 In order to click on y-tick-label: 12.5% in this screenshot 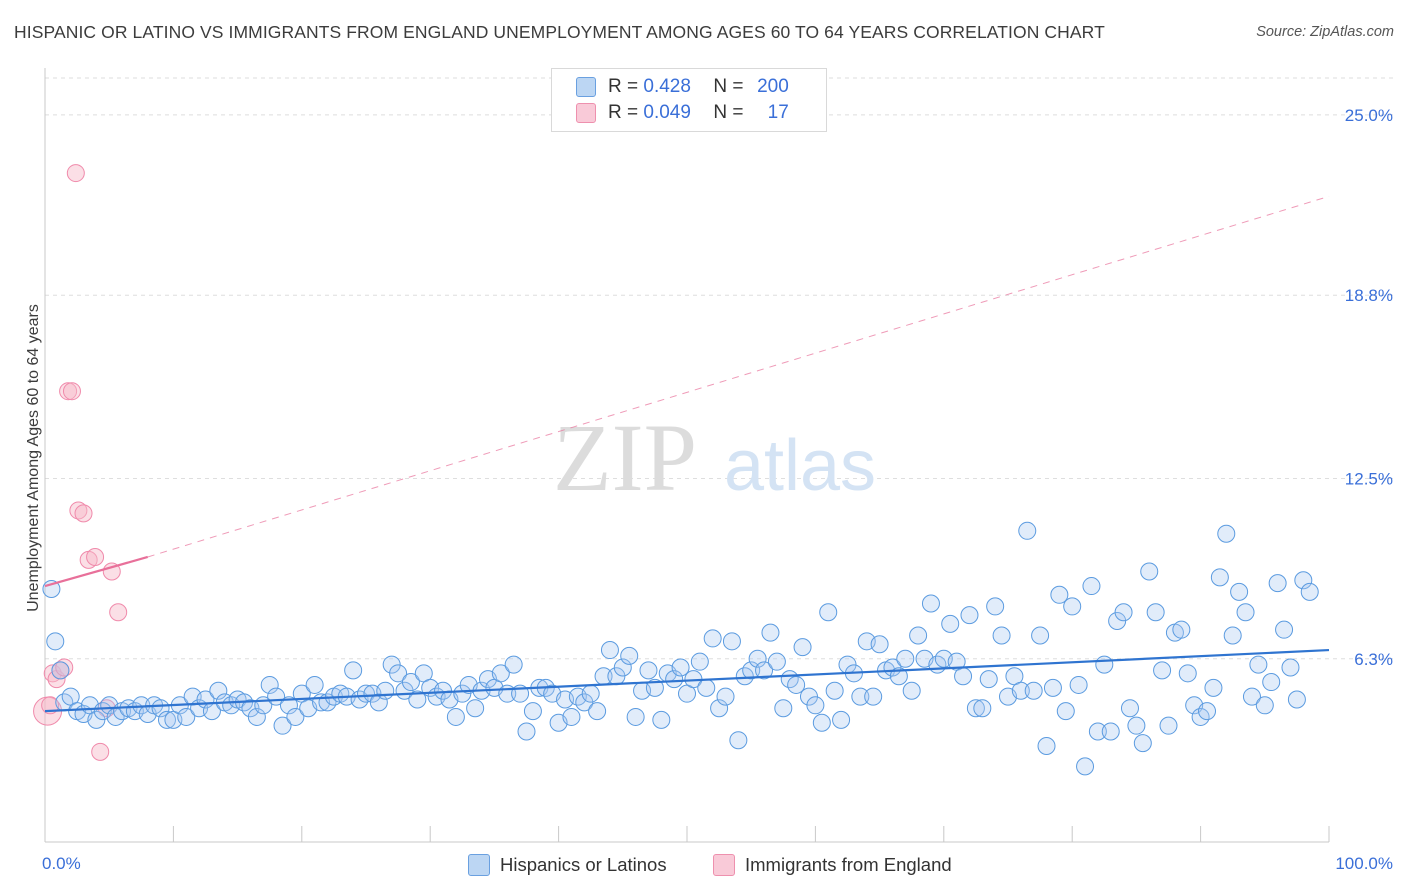, I will do `click(1369, 478)`.